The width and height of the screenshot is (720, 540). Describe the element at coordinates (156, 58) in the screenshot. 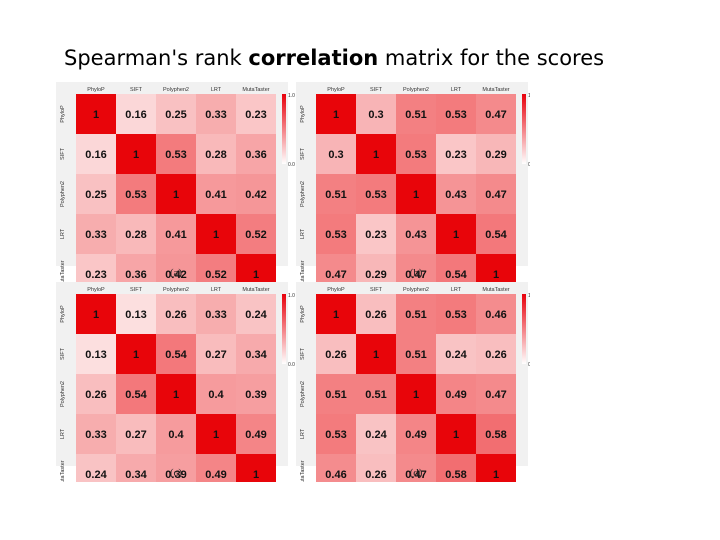

I see `title-part-1: Spearman's rank` at that location.